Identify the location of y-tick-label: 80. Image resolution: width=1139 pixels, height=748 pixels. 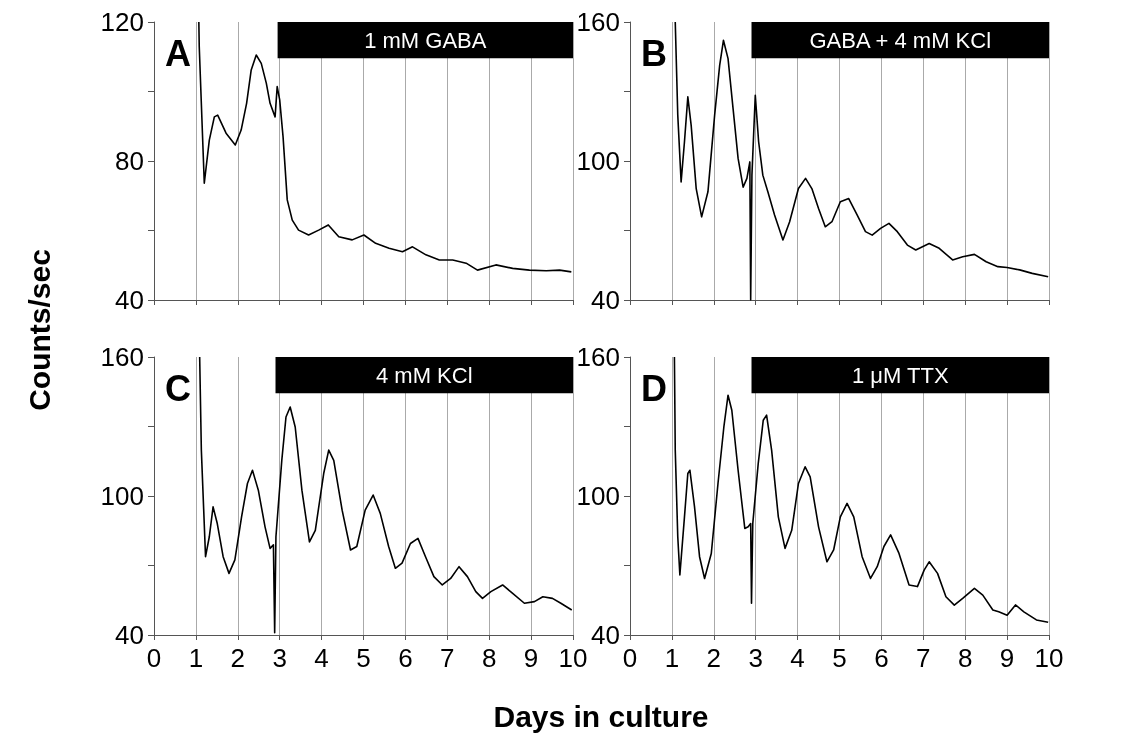
(129, 161).